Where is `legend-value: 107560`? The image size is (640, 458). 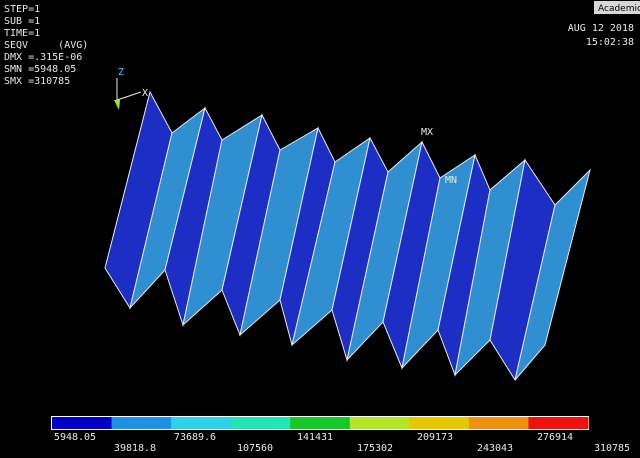
legend-value: 107560 is located at coordinates (255, 448).